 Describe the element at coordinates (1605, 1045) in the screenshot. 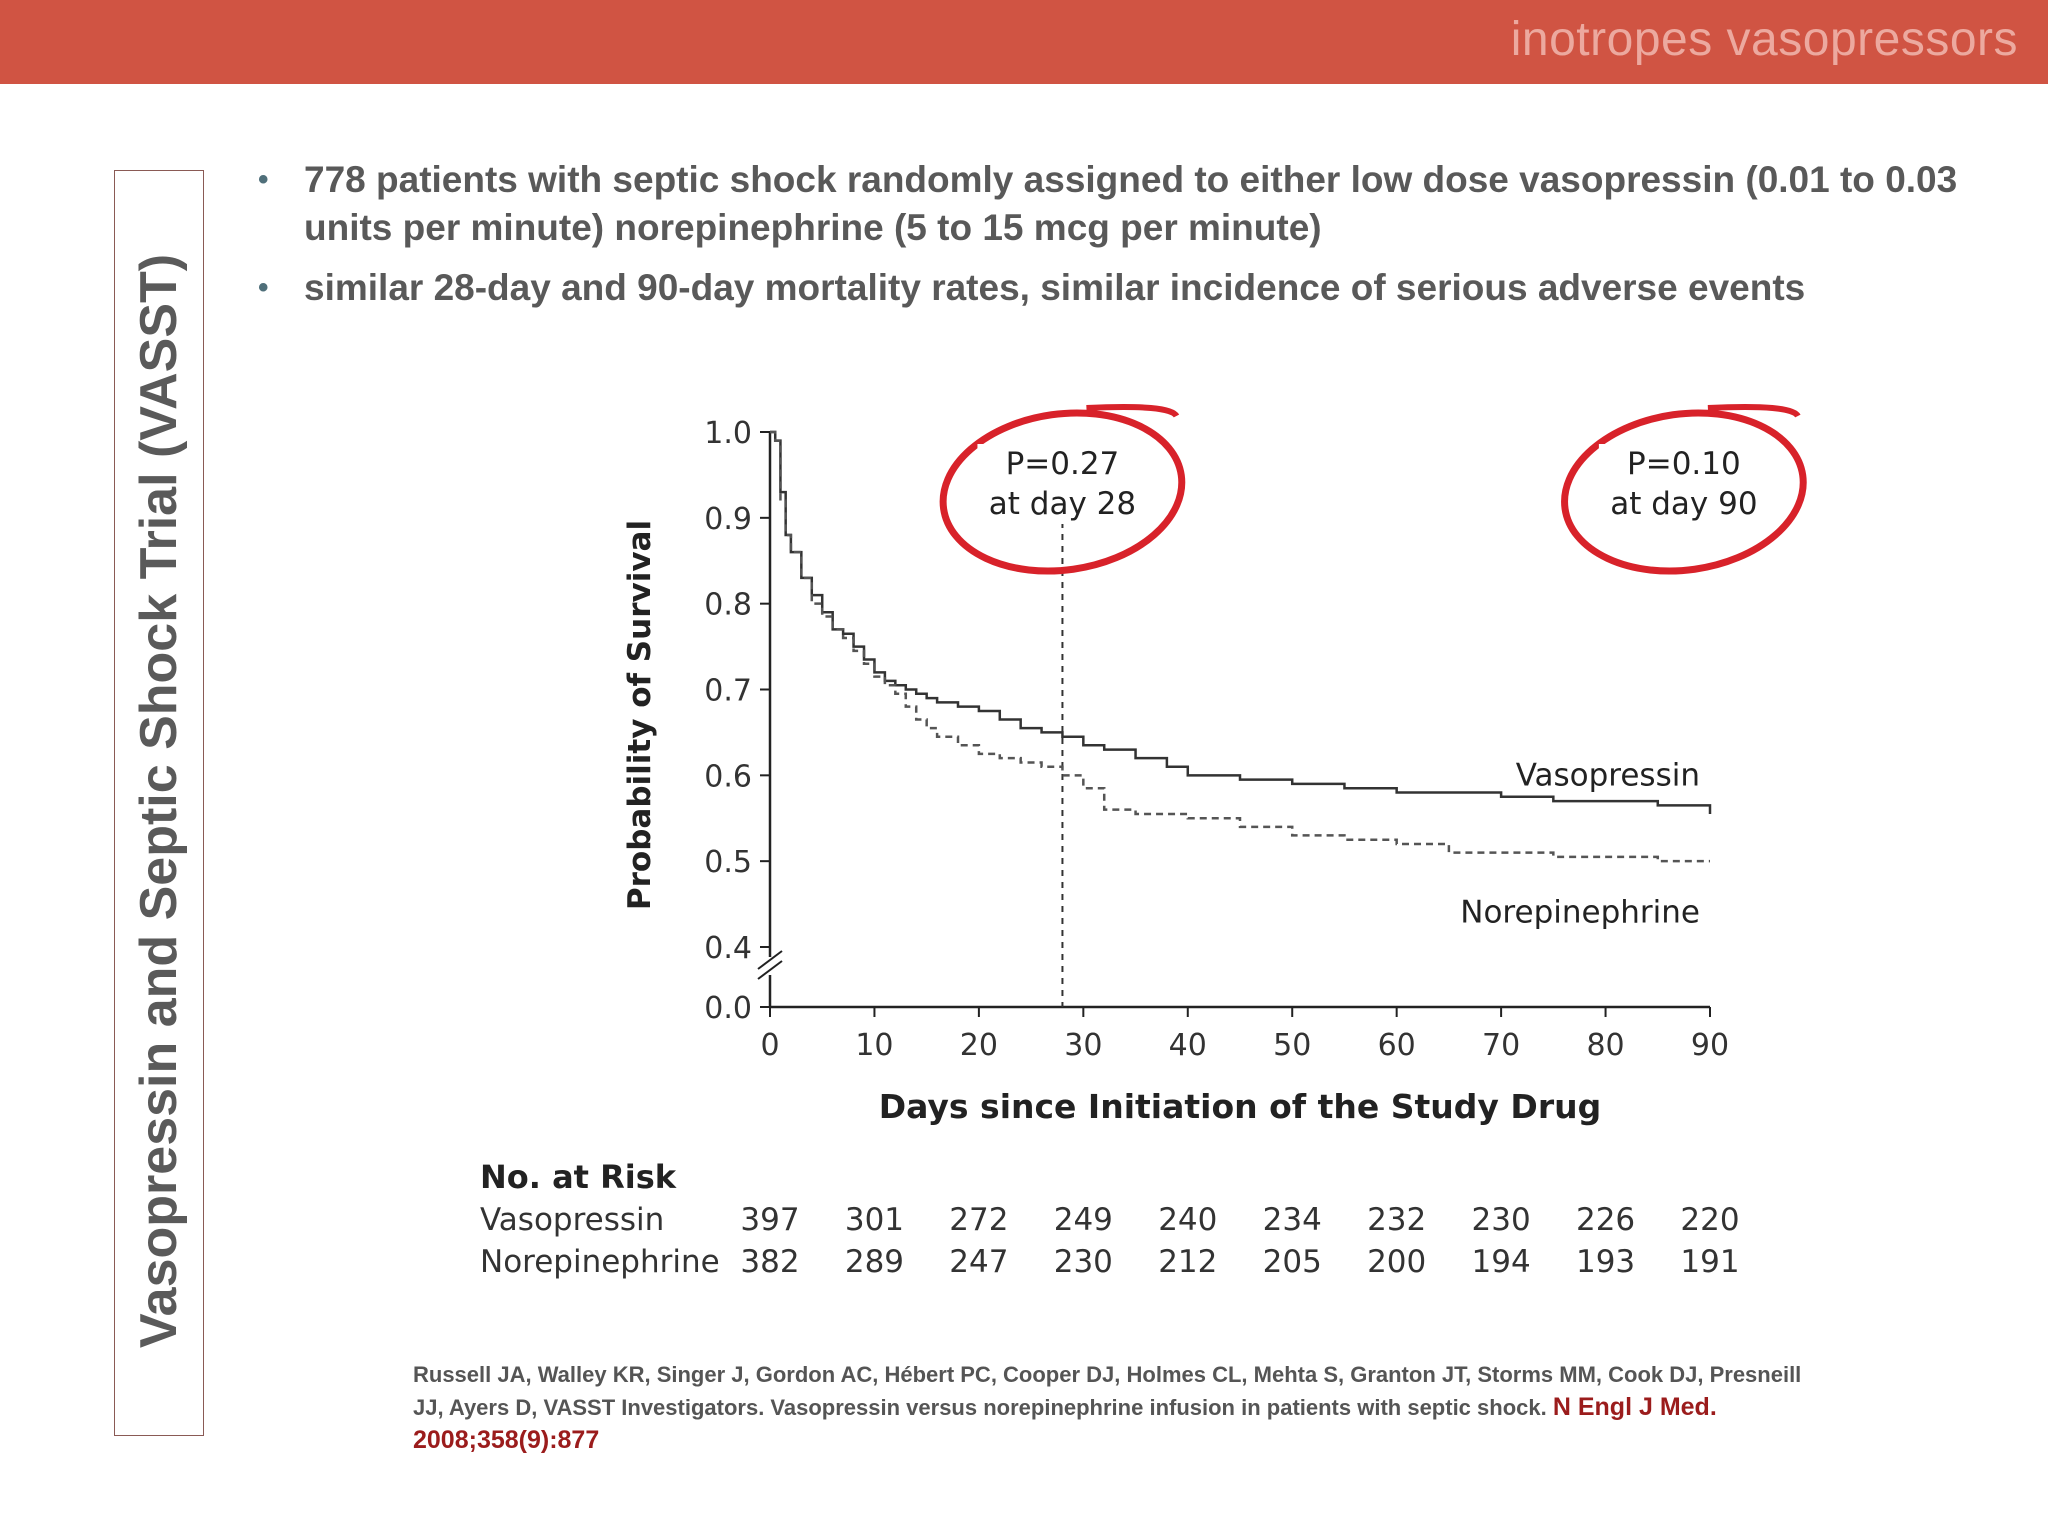

I see `x-tick-label: 80` at that location.